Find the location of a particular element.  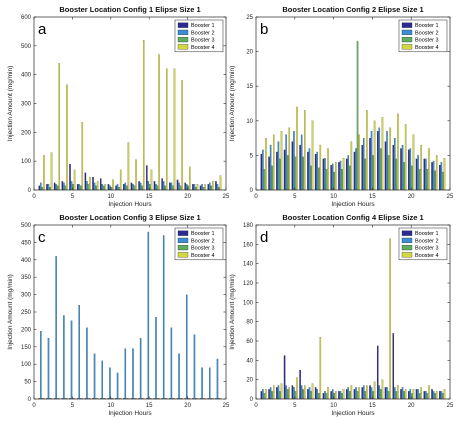

x-tick-label: 15 is located at coordinates (372, 406).